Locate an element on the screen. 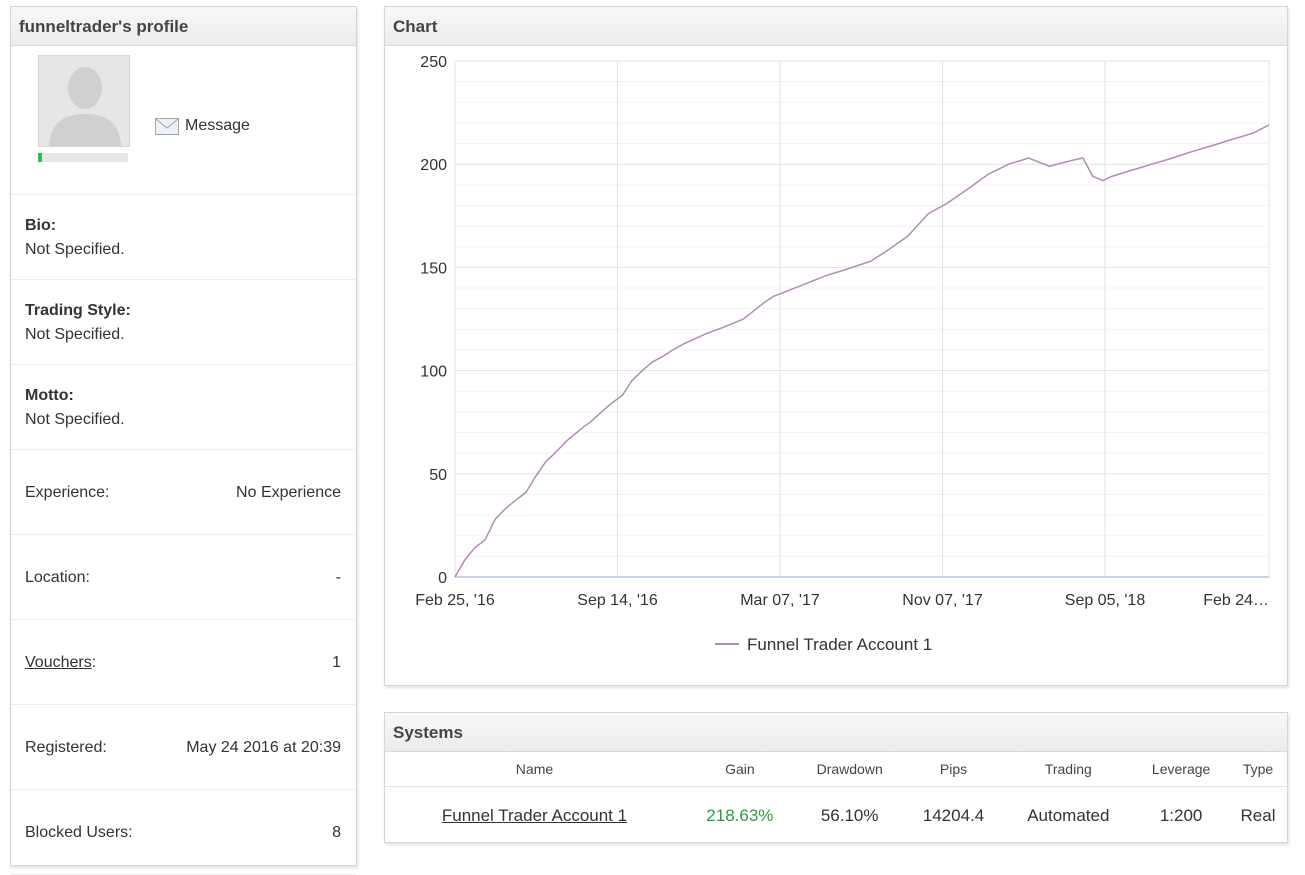 The image size is (1305, 875). trading-style-row: Trading Style: Not Specified. is located at coordinates (183, 322).